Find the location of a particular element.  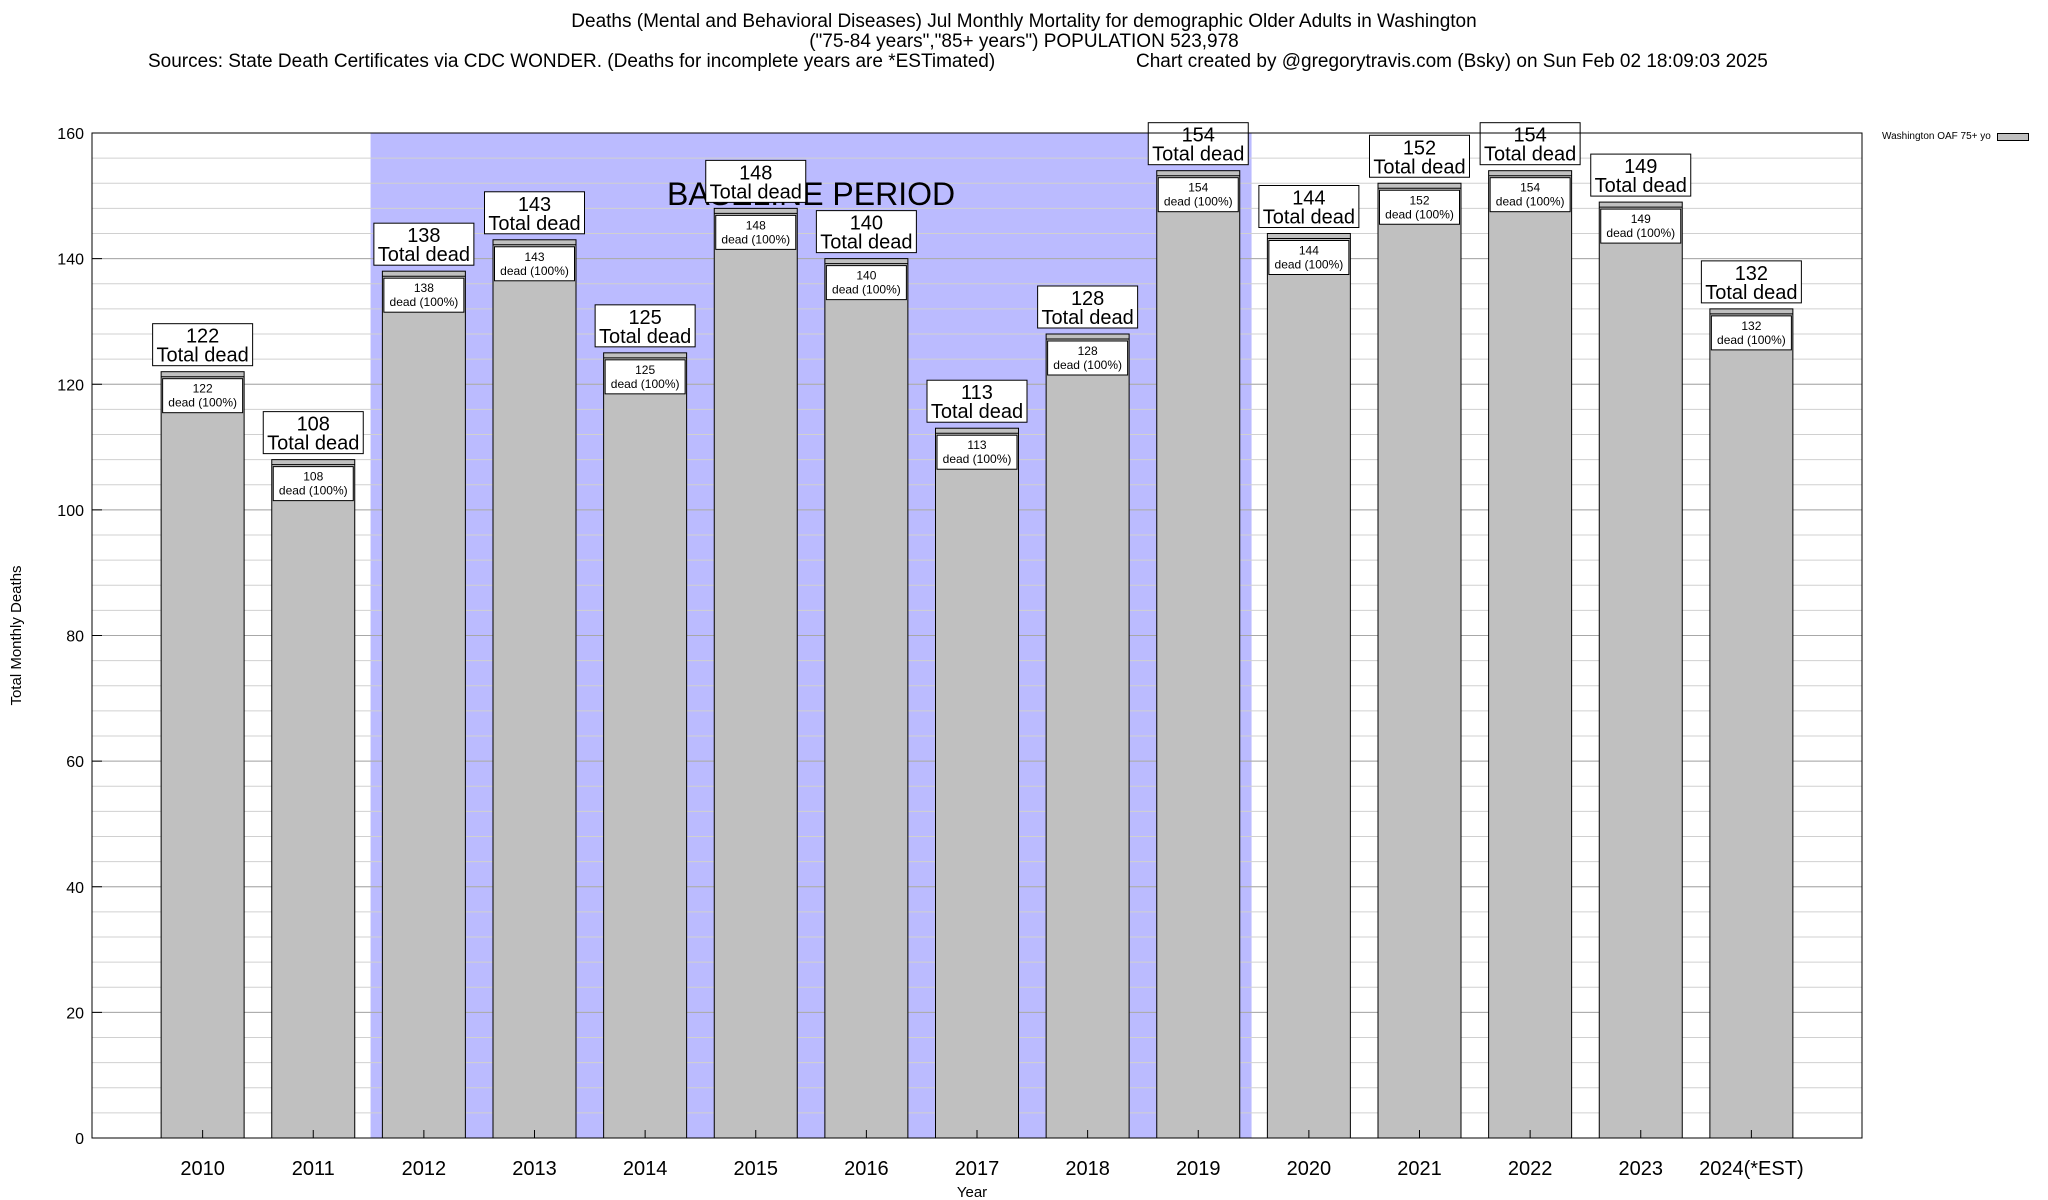

legend: Washington OAF 75+ yo is located at coordinates (1955, 136).